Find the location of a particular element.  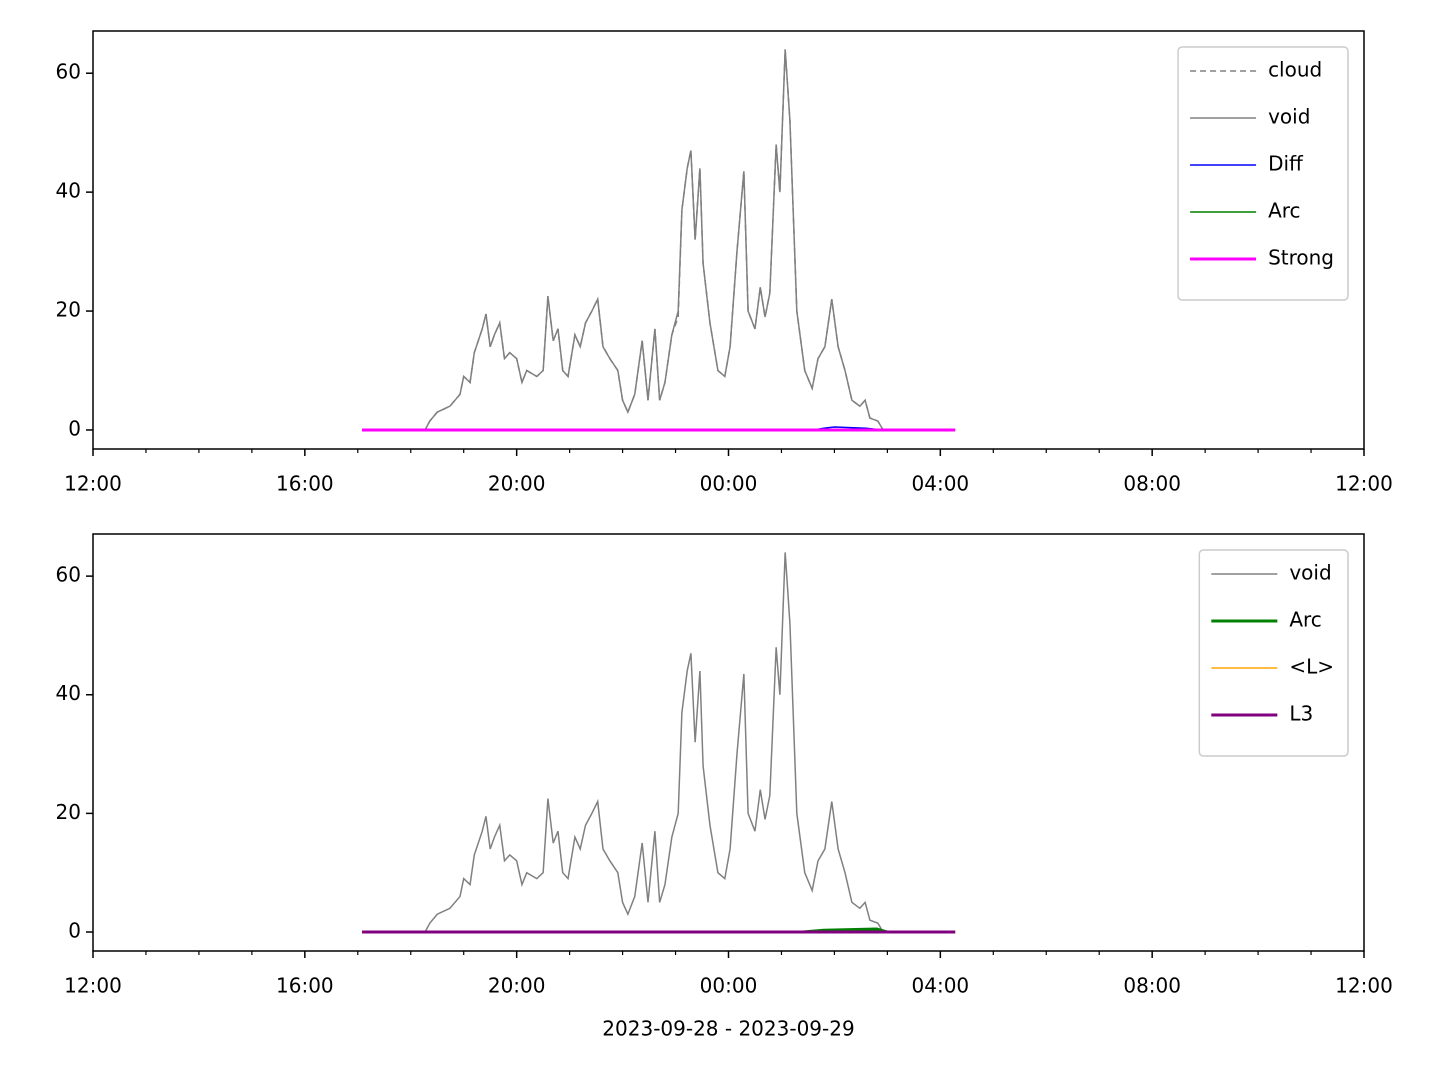

legend: cloud void Diff Arc Strong is located at coordinates (1263, 173).